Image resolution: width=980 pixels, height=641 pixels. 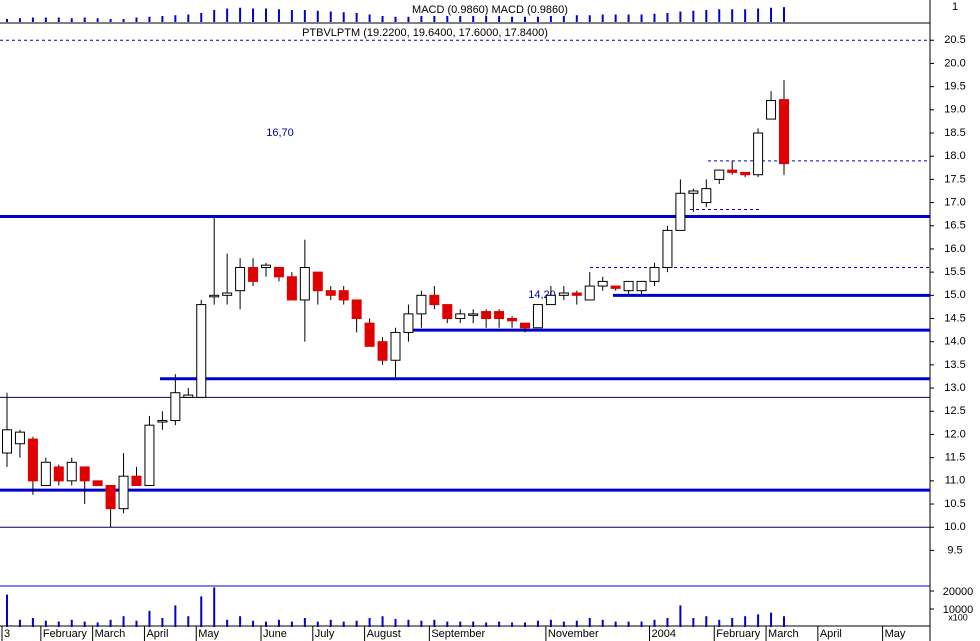 What do you see at coordinates (954, 504) in the screenshot?
I see `y-tick-label: 10.5` at bounding box center [954, 504].